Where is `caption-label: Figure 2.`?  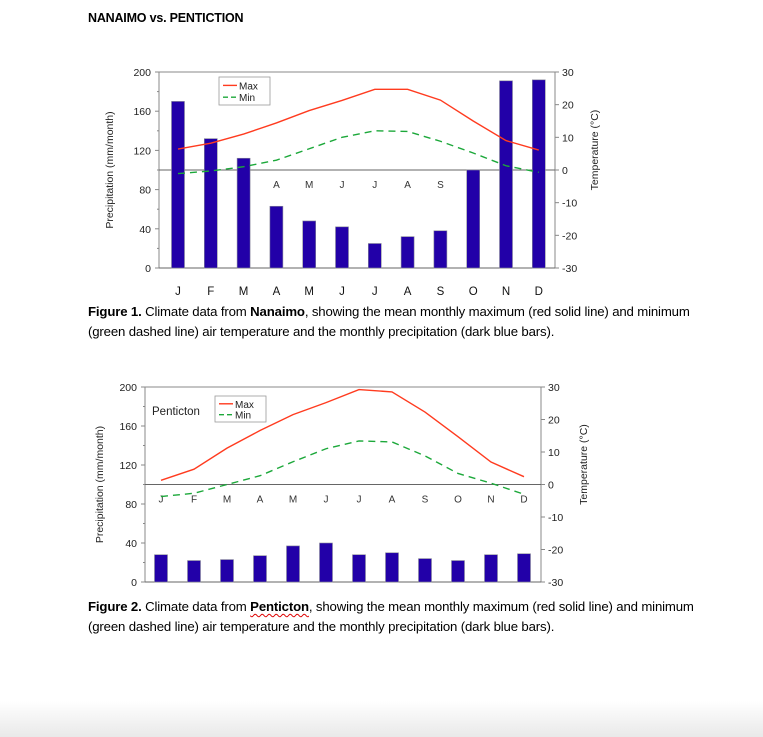 caption-label: Figure 2. is located at coordinates (115, 606).